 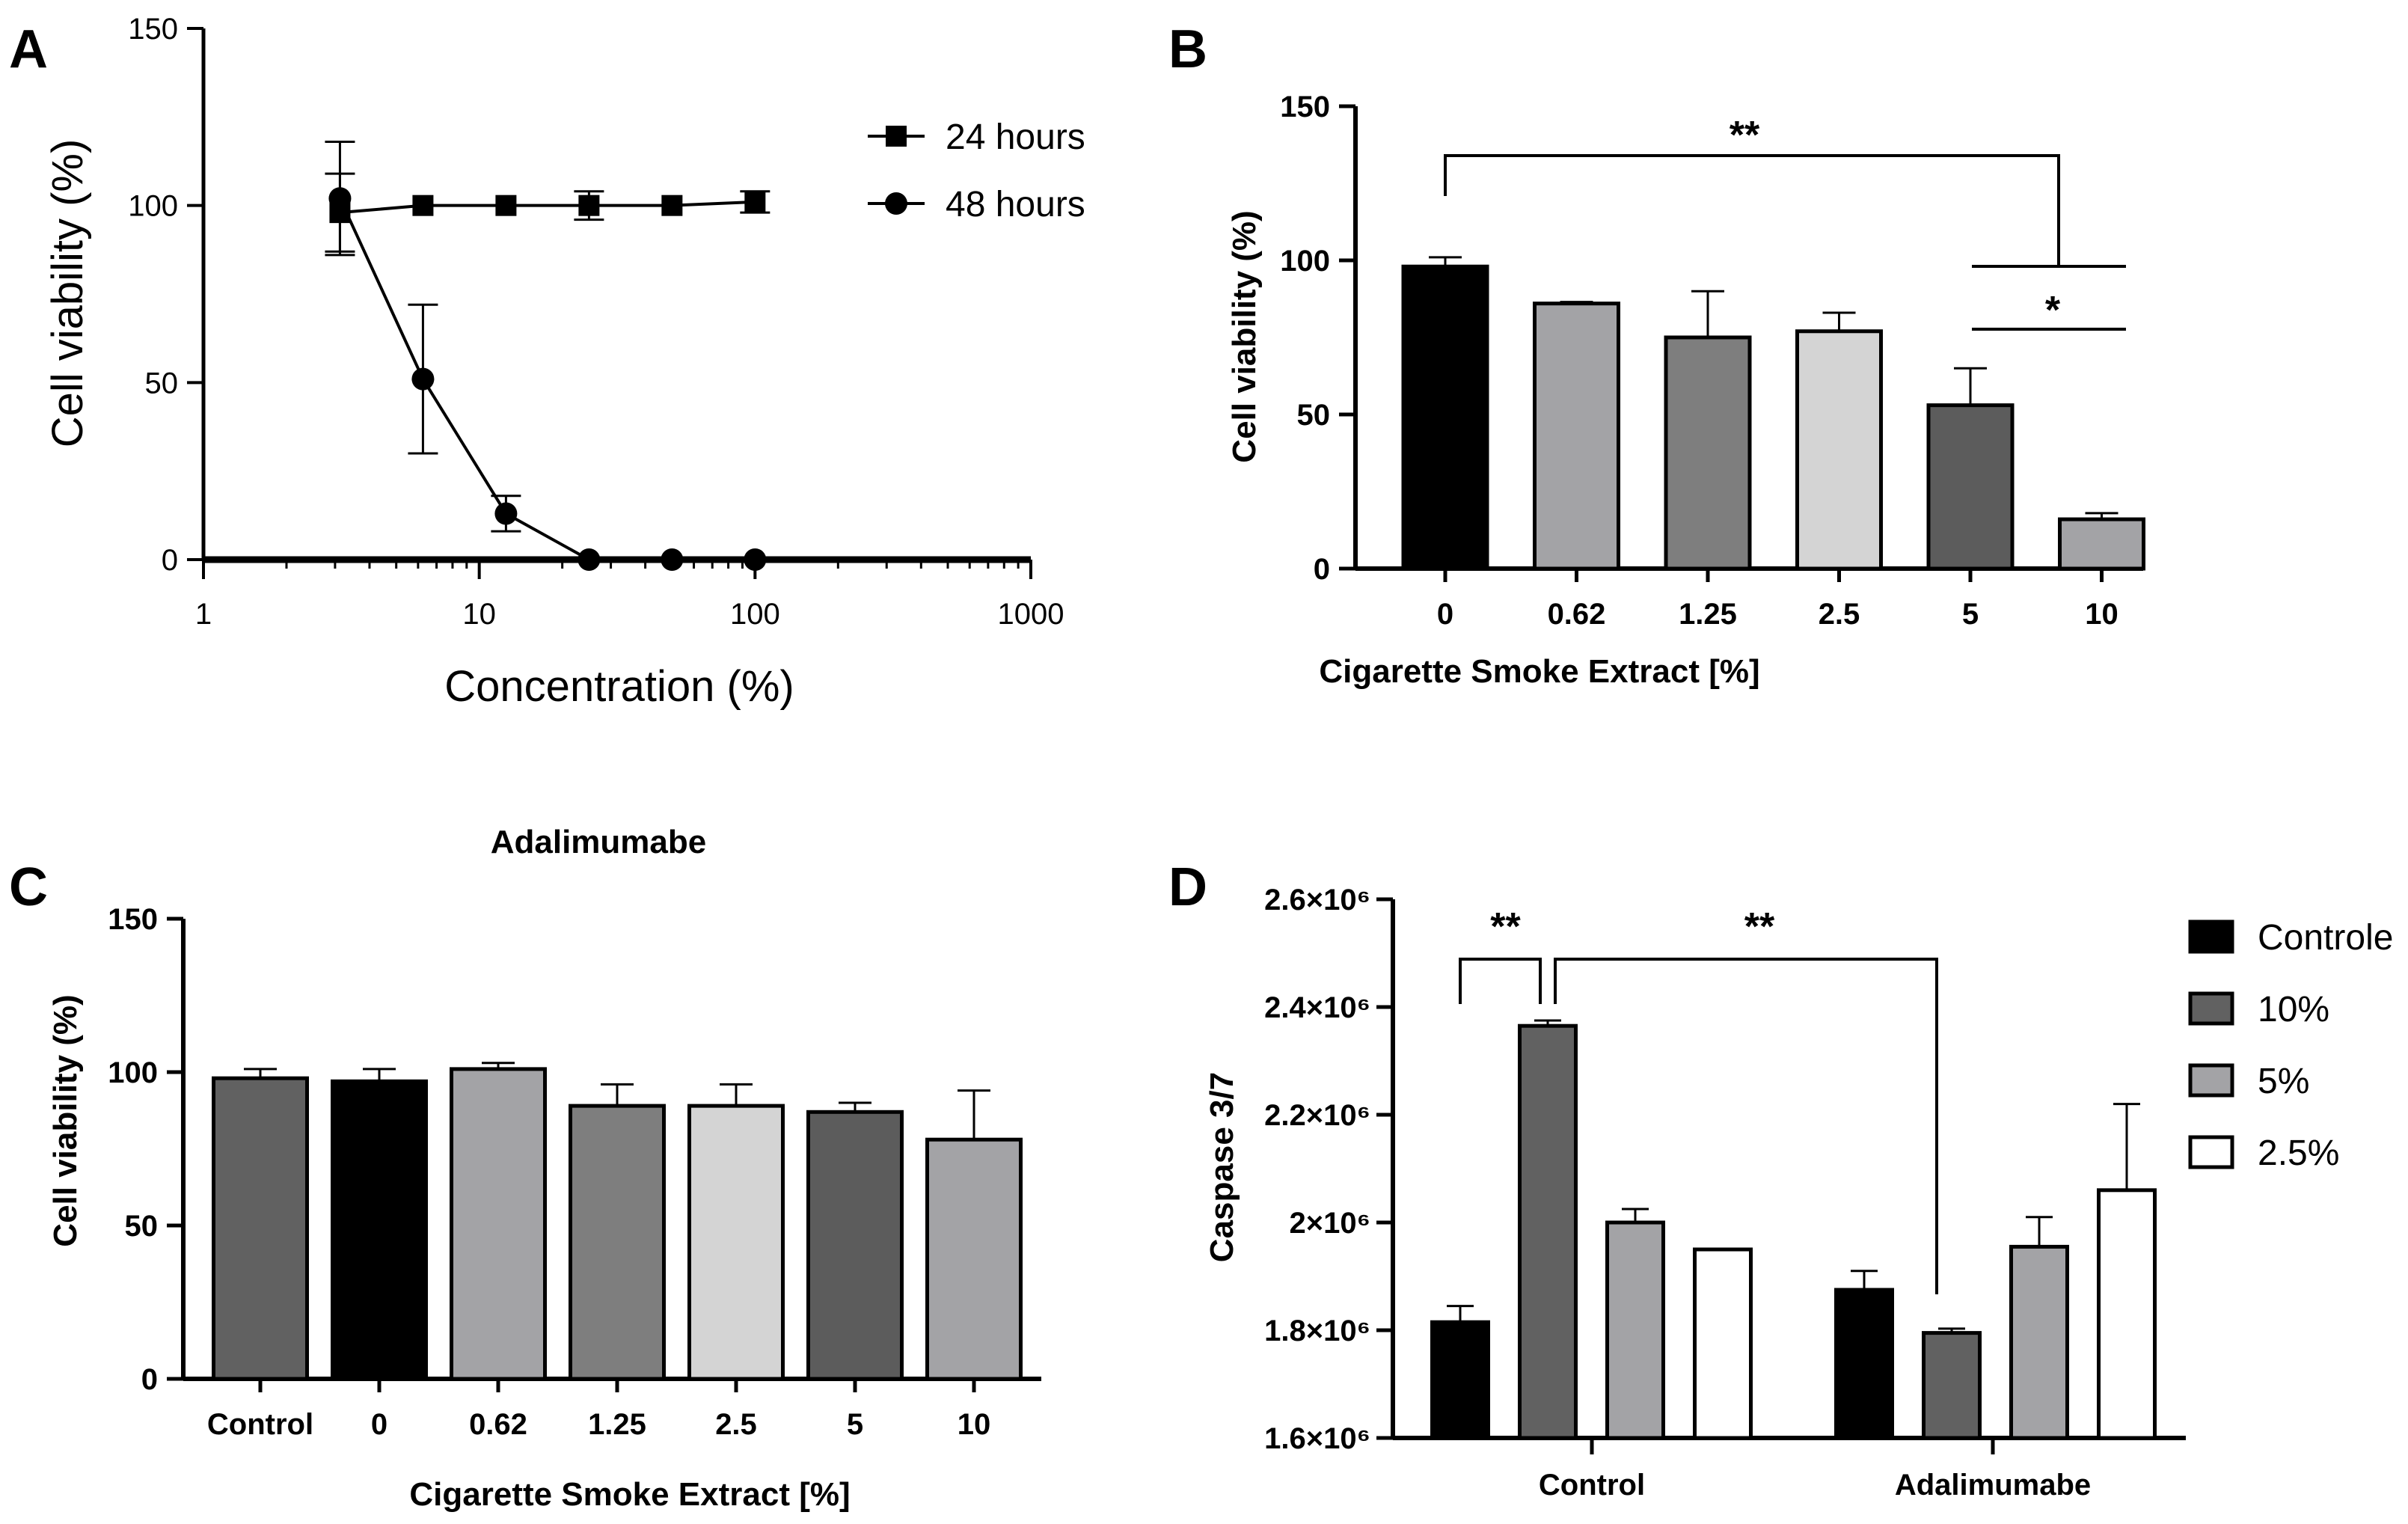 What do you see at coordinates (1314, 415) in the screenshot?
I see `chart-b-y-tick-label: 50` at bounding box center [1314, 415].